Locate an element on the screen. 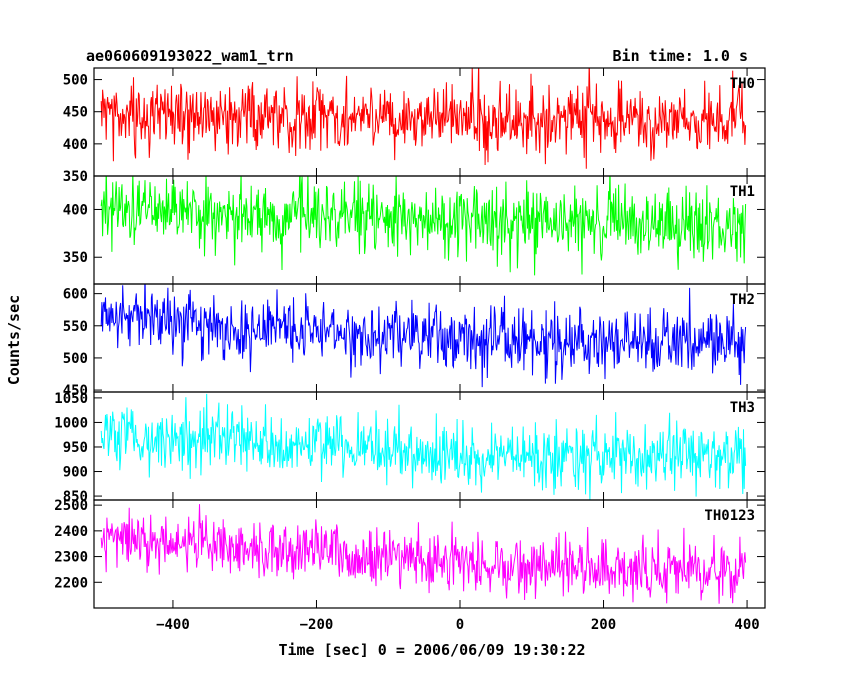 Image resolution: width=850 pixels, height=680 pixels. panel-th3: 850 900 950 1000 1050 TH3 is located at coordinates (410, 448).